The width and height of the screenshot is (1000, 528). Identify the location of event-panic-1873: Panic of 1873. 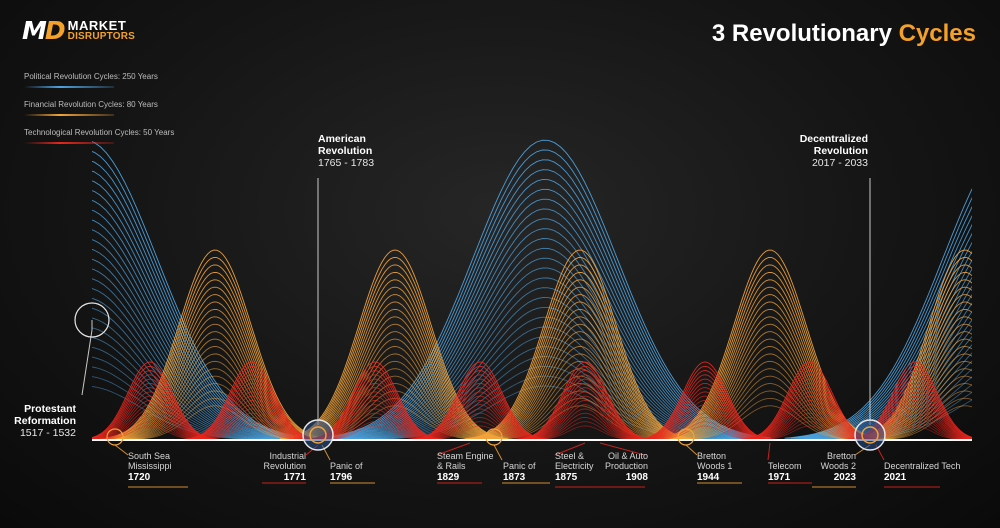
(519, 472).